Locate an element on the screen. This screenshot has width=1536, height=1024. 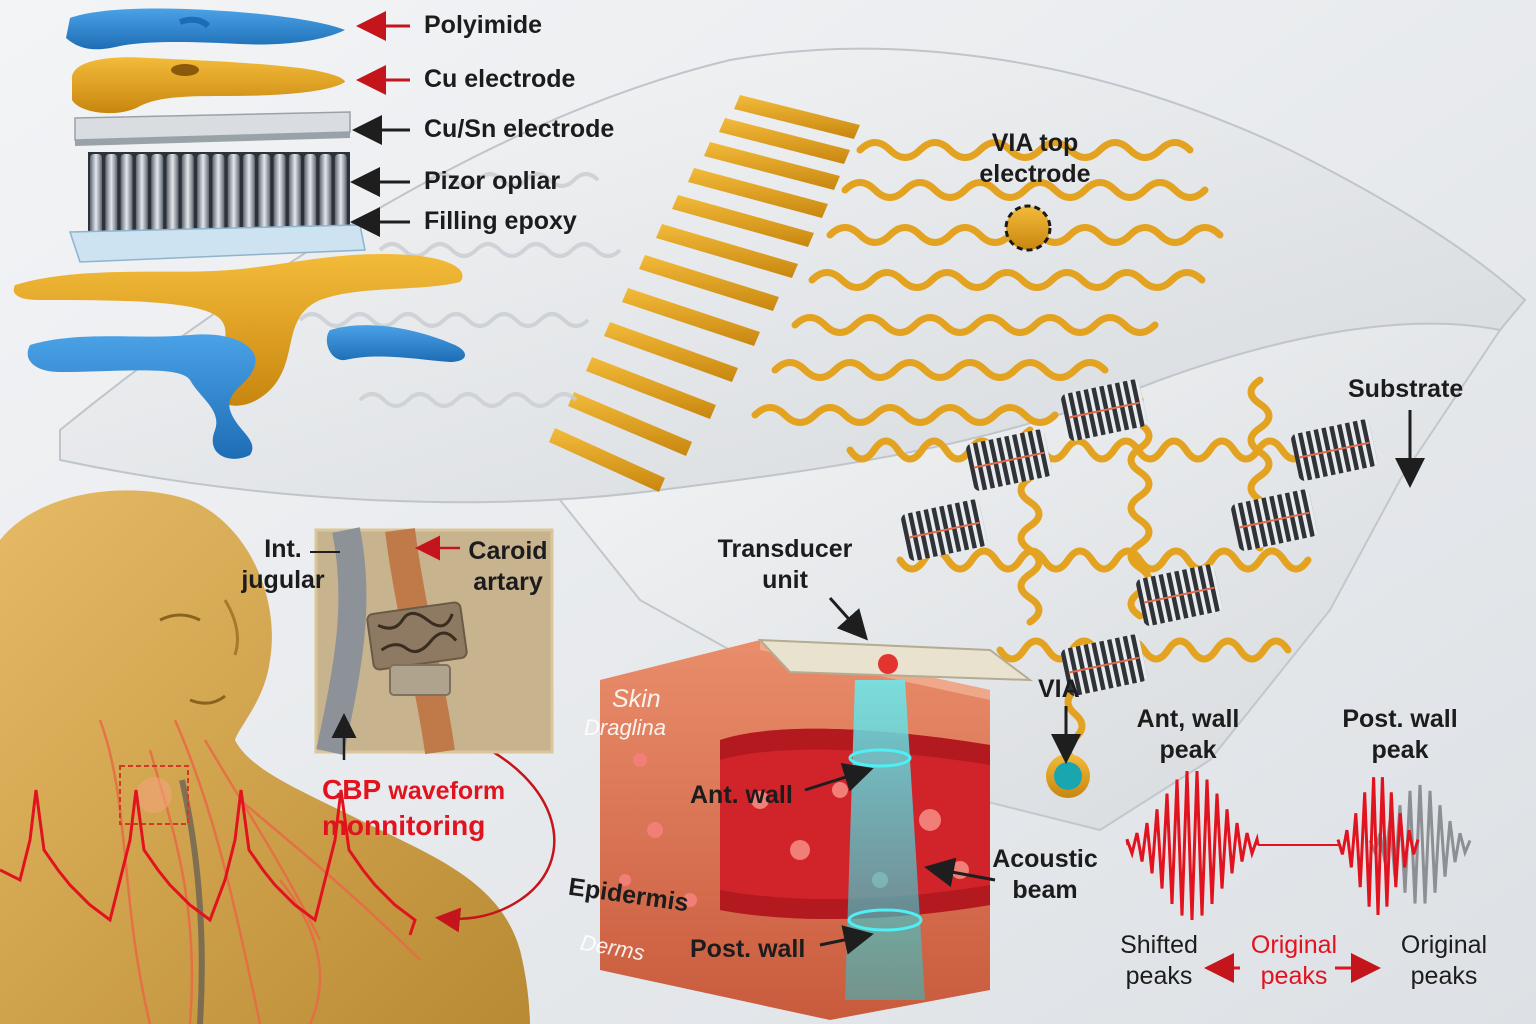
faint-interconnects is located at coordinates (460, 290).